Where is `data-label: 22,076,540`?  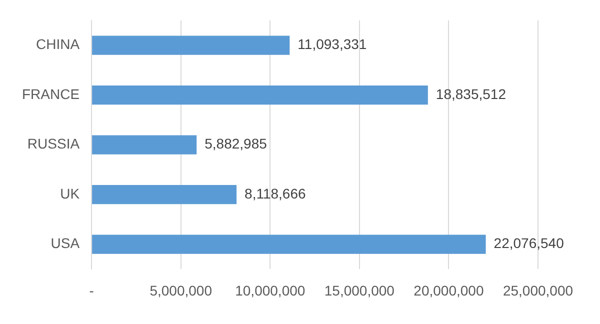 data-label: 22,076,540 is located at coordinates (529, 243).